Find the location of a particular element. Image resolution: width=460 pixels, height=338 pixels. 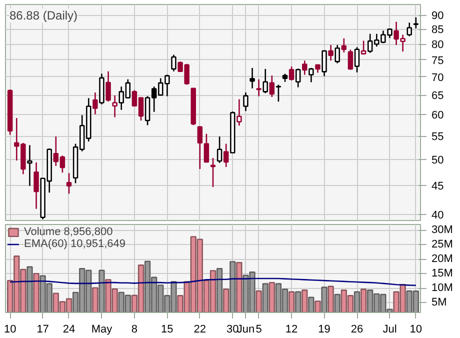

y-tick-label: 75 is located at coordinates (438, 60).